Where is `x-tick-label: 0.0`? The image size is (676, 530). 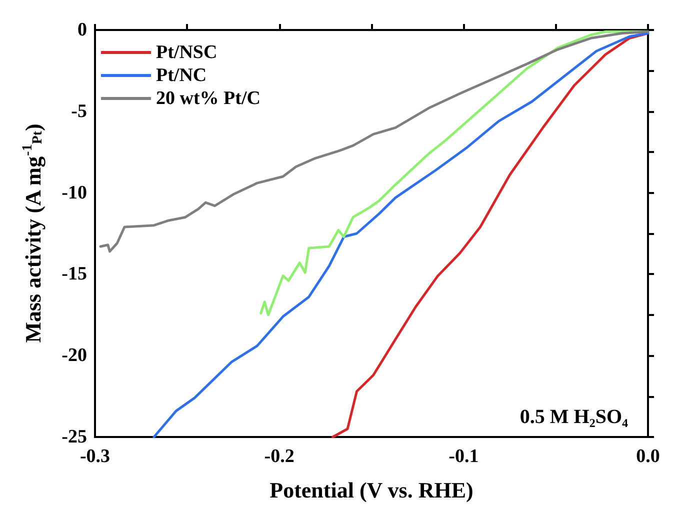 x-tick-label: 0.0 is located at coordinates (648, 456).